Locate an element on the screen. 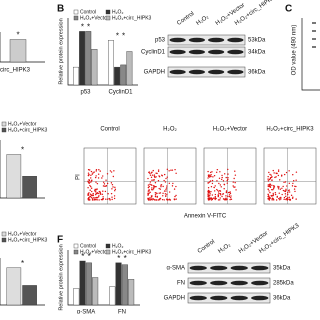 The height and width of the screenshot is (320, 320). flow-title: H₂O₂+circ_HIPK3 is located at coordinates (290, 130).